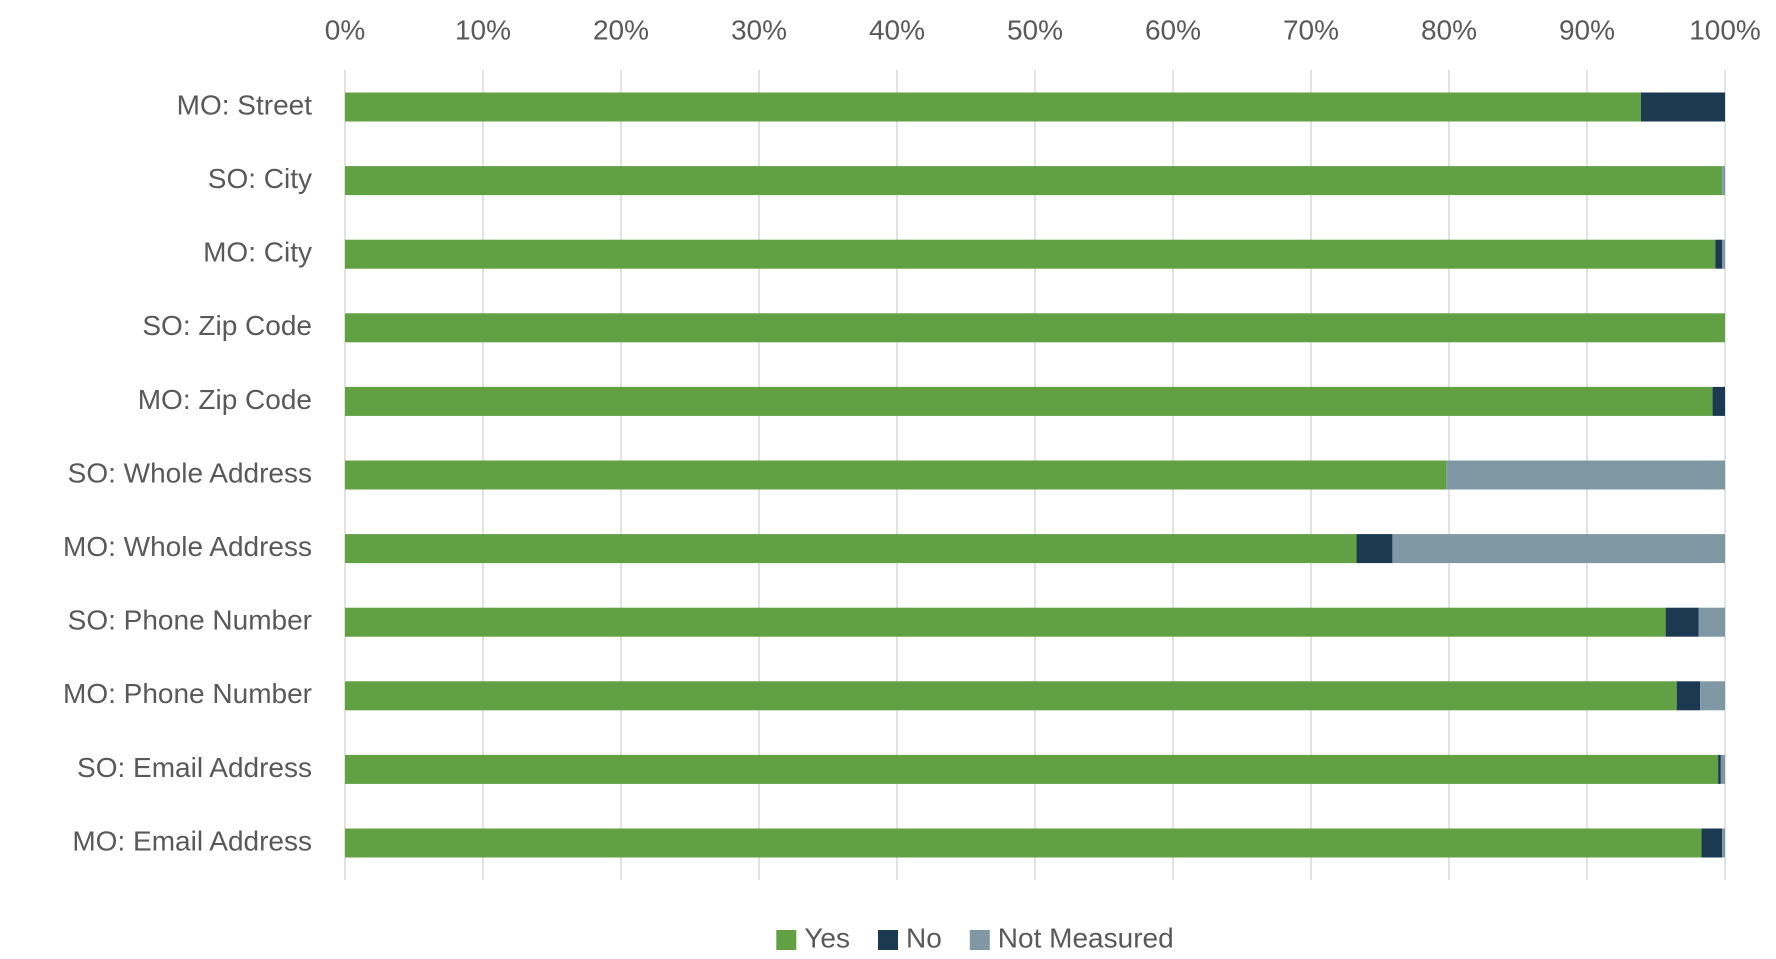  Describe the element at coordinates (187, 546) in the screenshot. I see `category-label: MO: Whole Address` at that location.